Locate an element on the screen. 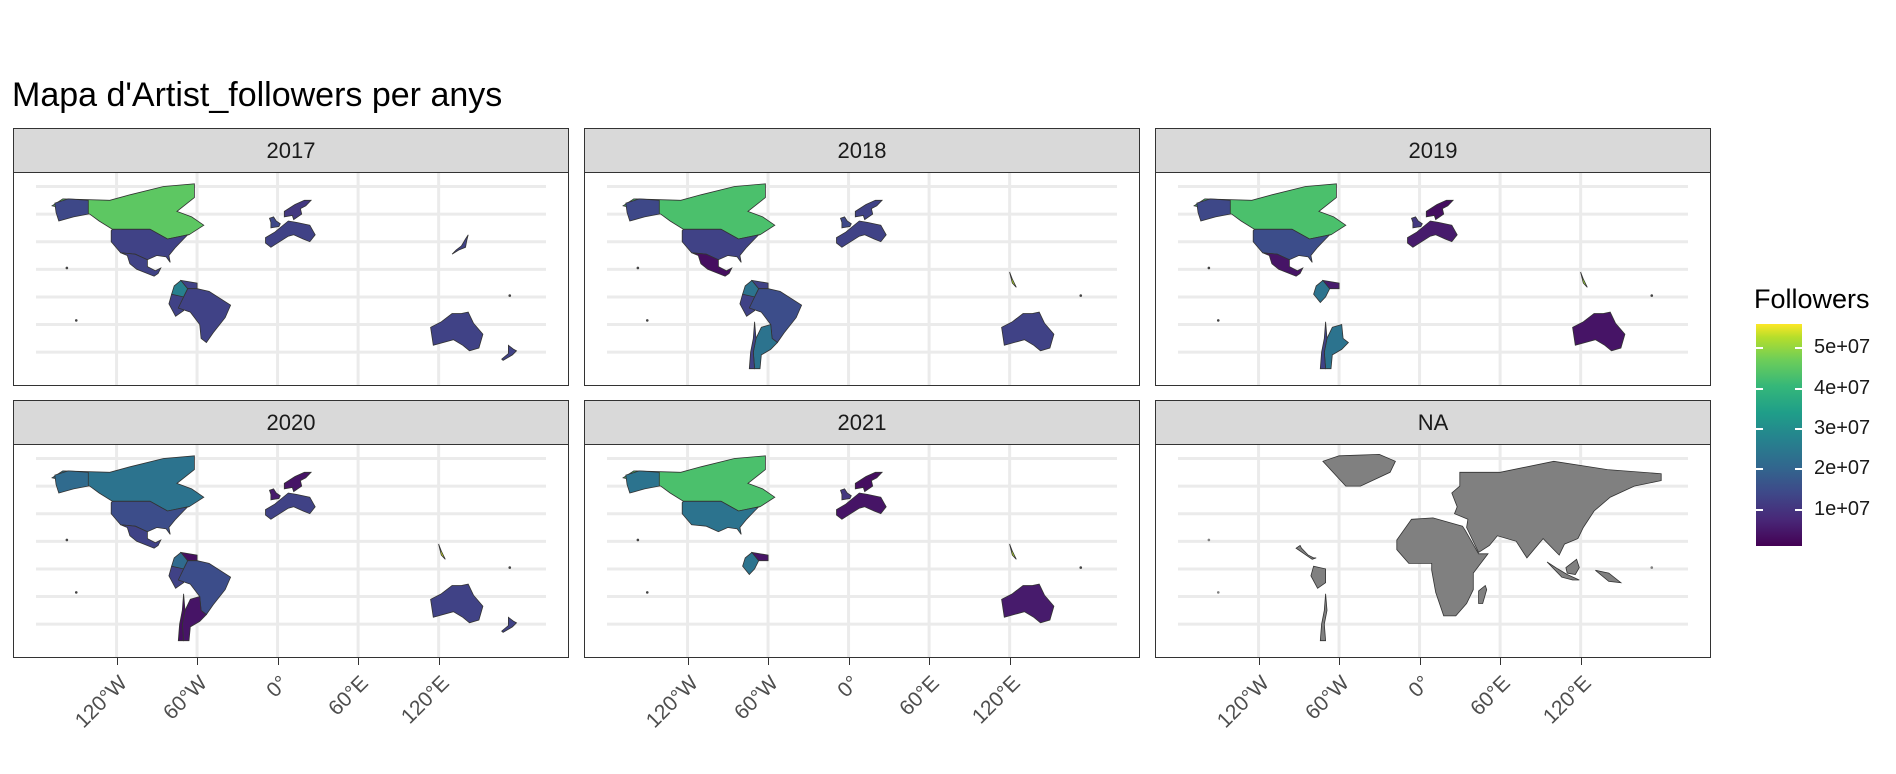 This screenshot has height=774, width=1896. facet-panel-2021: 2021 is located at coordinates (862, 529).